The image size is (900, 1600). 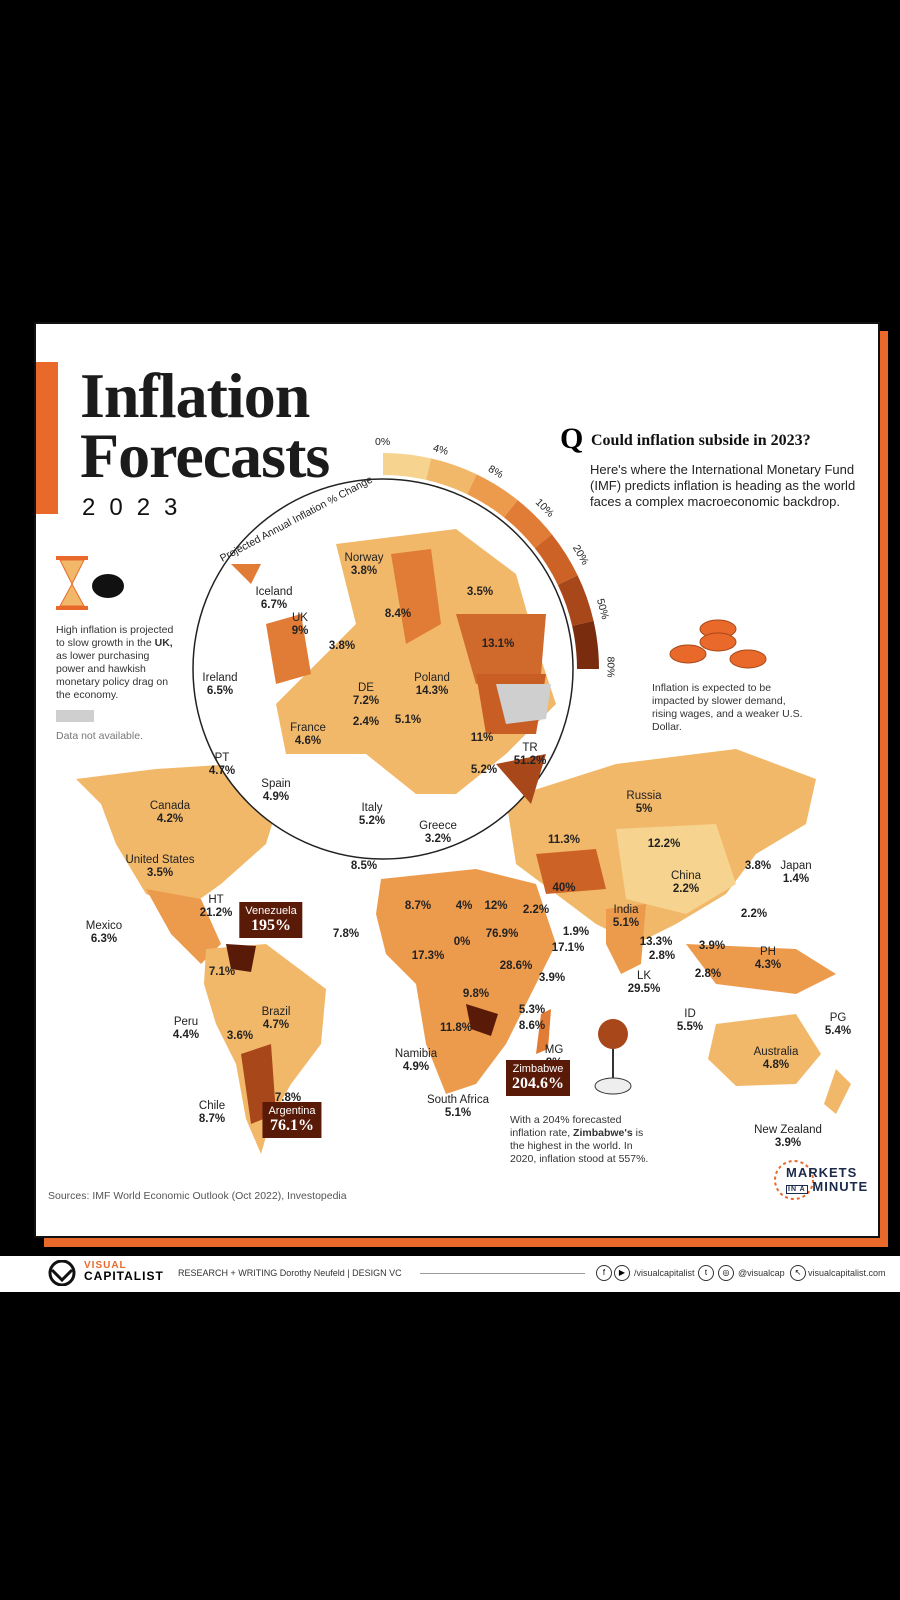 What do you see at coordinates (837, 1091) in the screenshot?
I see `new-zealand-shape` at bounding box center [837, 1091].